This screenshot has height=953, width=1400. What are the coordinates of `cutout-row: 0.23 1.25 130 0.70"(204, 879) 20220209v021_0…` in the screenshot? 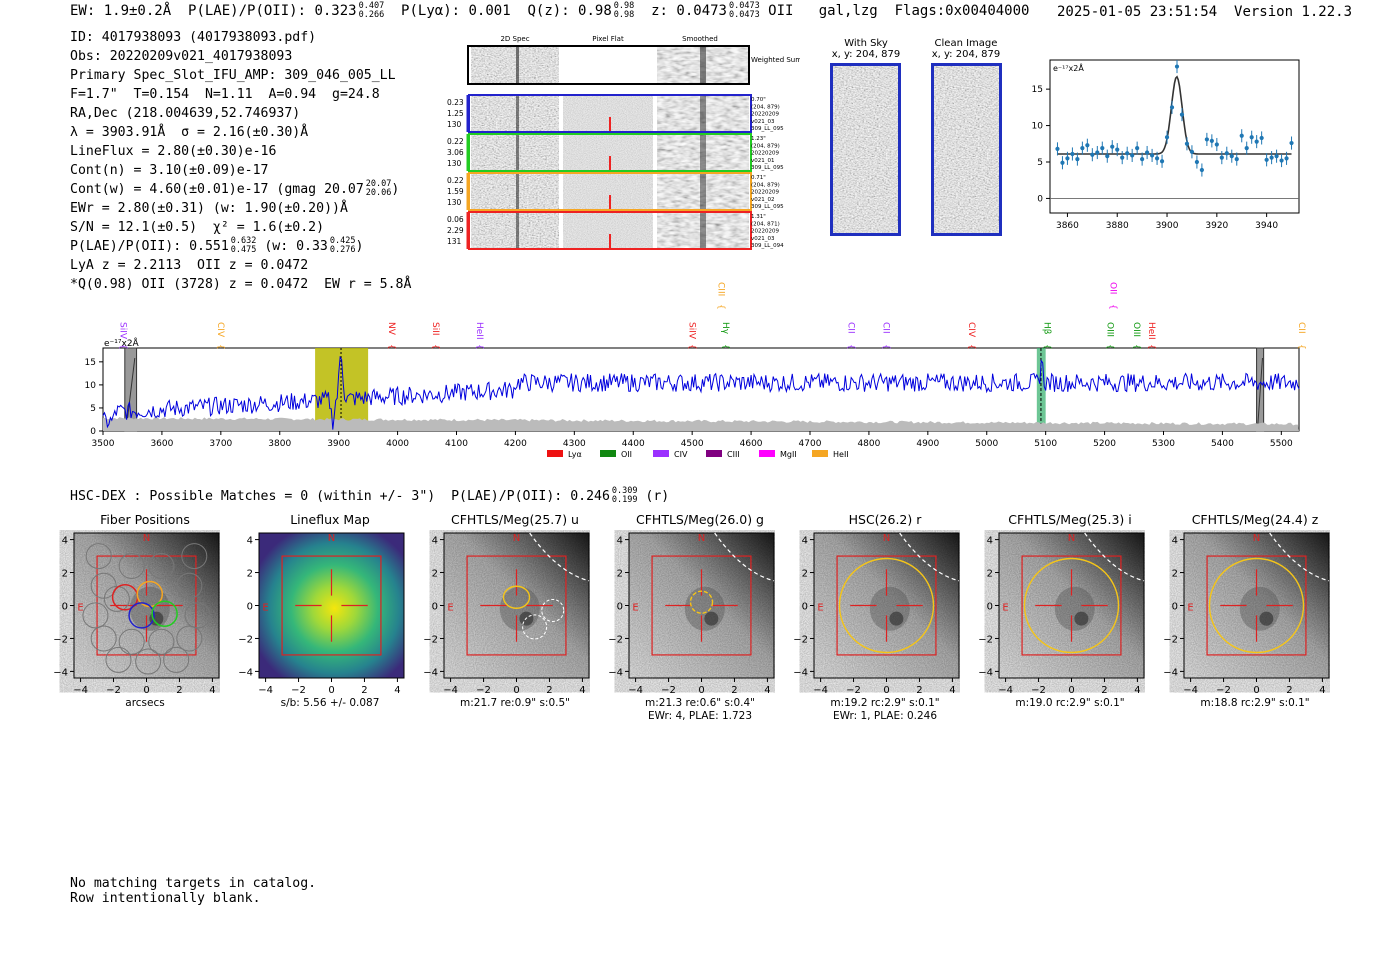 It's located at (615, 113).